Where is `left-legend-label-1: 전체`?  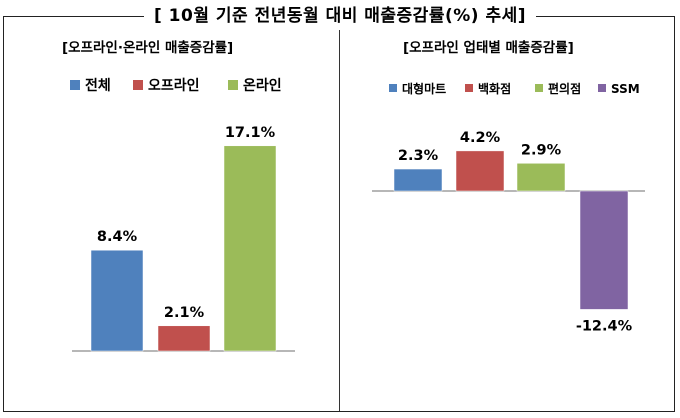
left-legend-label-1: 전체 is located at coordinates (98, 85).